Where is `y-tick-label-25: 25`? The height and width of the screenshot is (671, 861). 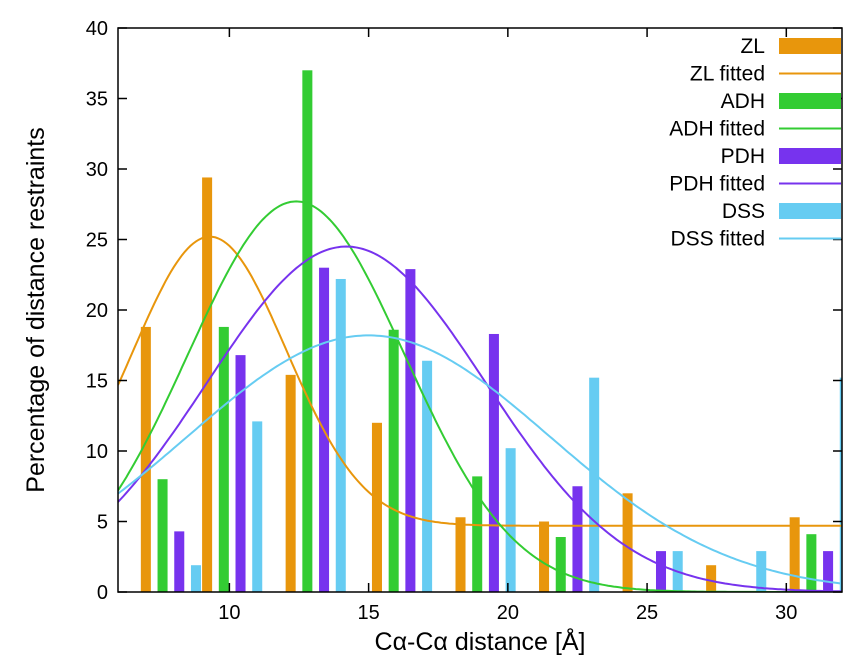 y-tick-label-25: 25 is located at coordinates (97, 241).